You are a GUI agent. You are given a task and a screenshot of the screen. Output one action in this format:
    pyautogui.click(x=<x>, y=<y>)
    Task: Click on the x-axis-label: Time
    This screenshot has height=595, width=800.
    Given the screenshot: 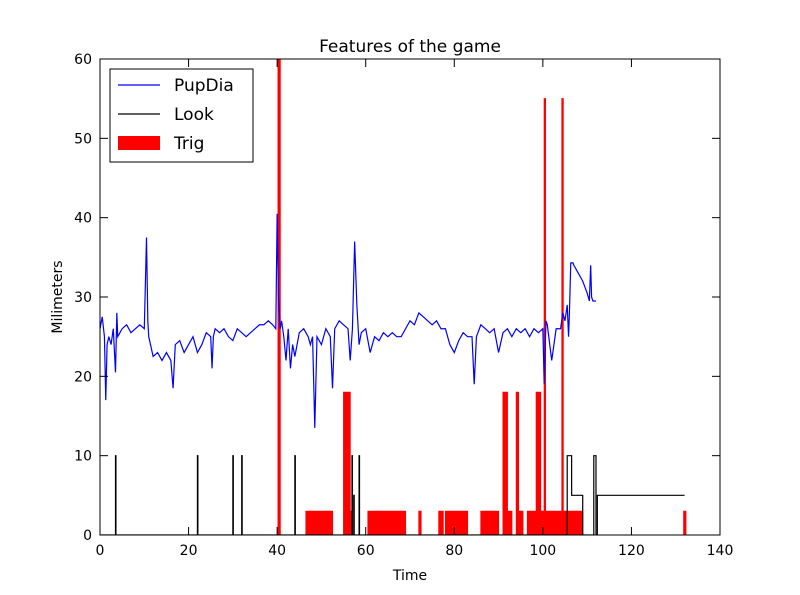 What is the action you would take?
    pyautogui.click(x=409, y=576)
    